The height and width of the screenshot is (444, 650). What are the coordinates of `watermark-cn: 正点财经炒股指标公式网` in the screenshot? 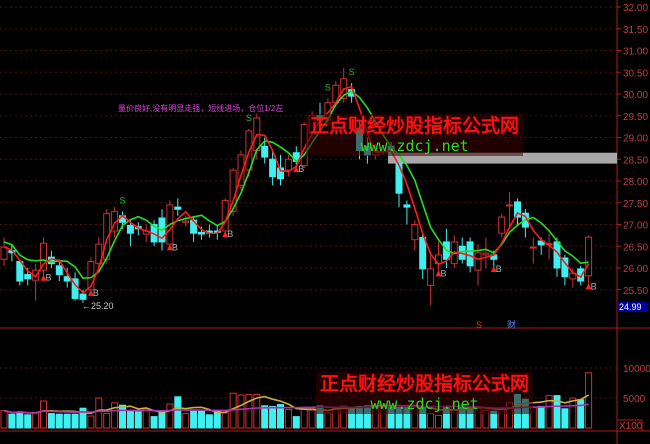 It's located at (415, 126).